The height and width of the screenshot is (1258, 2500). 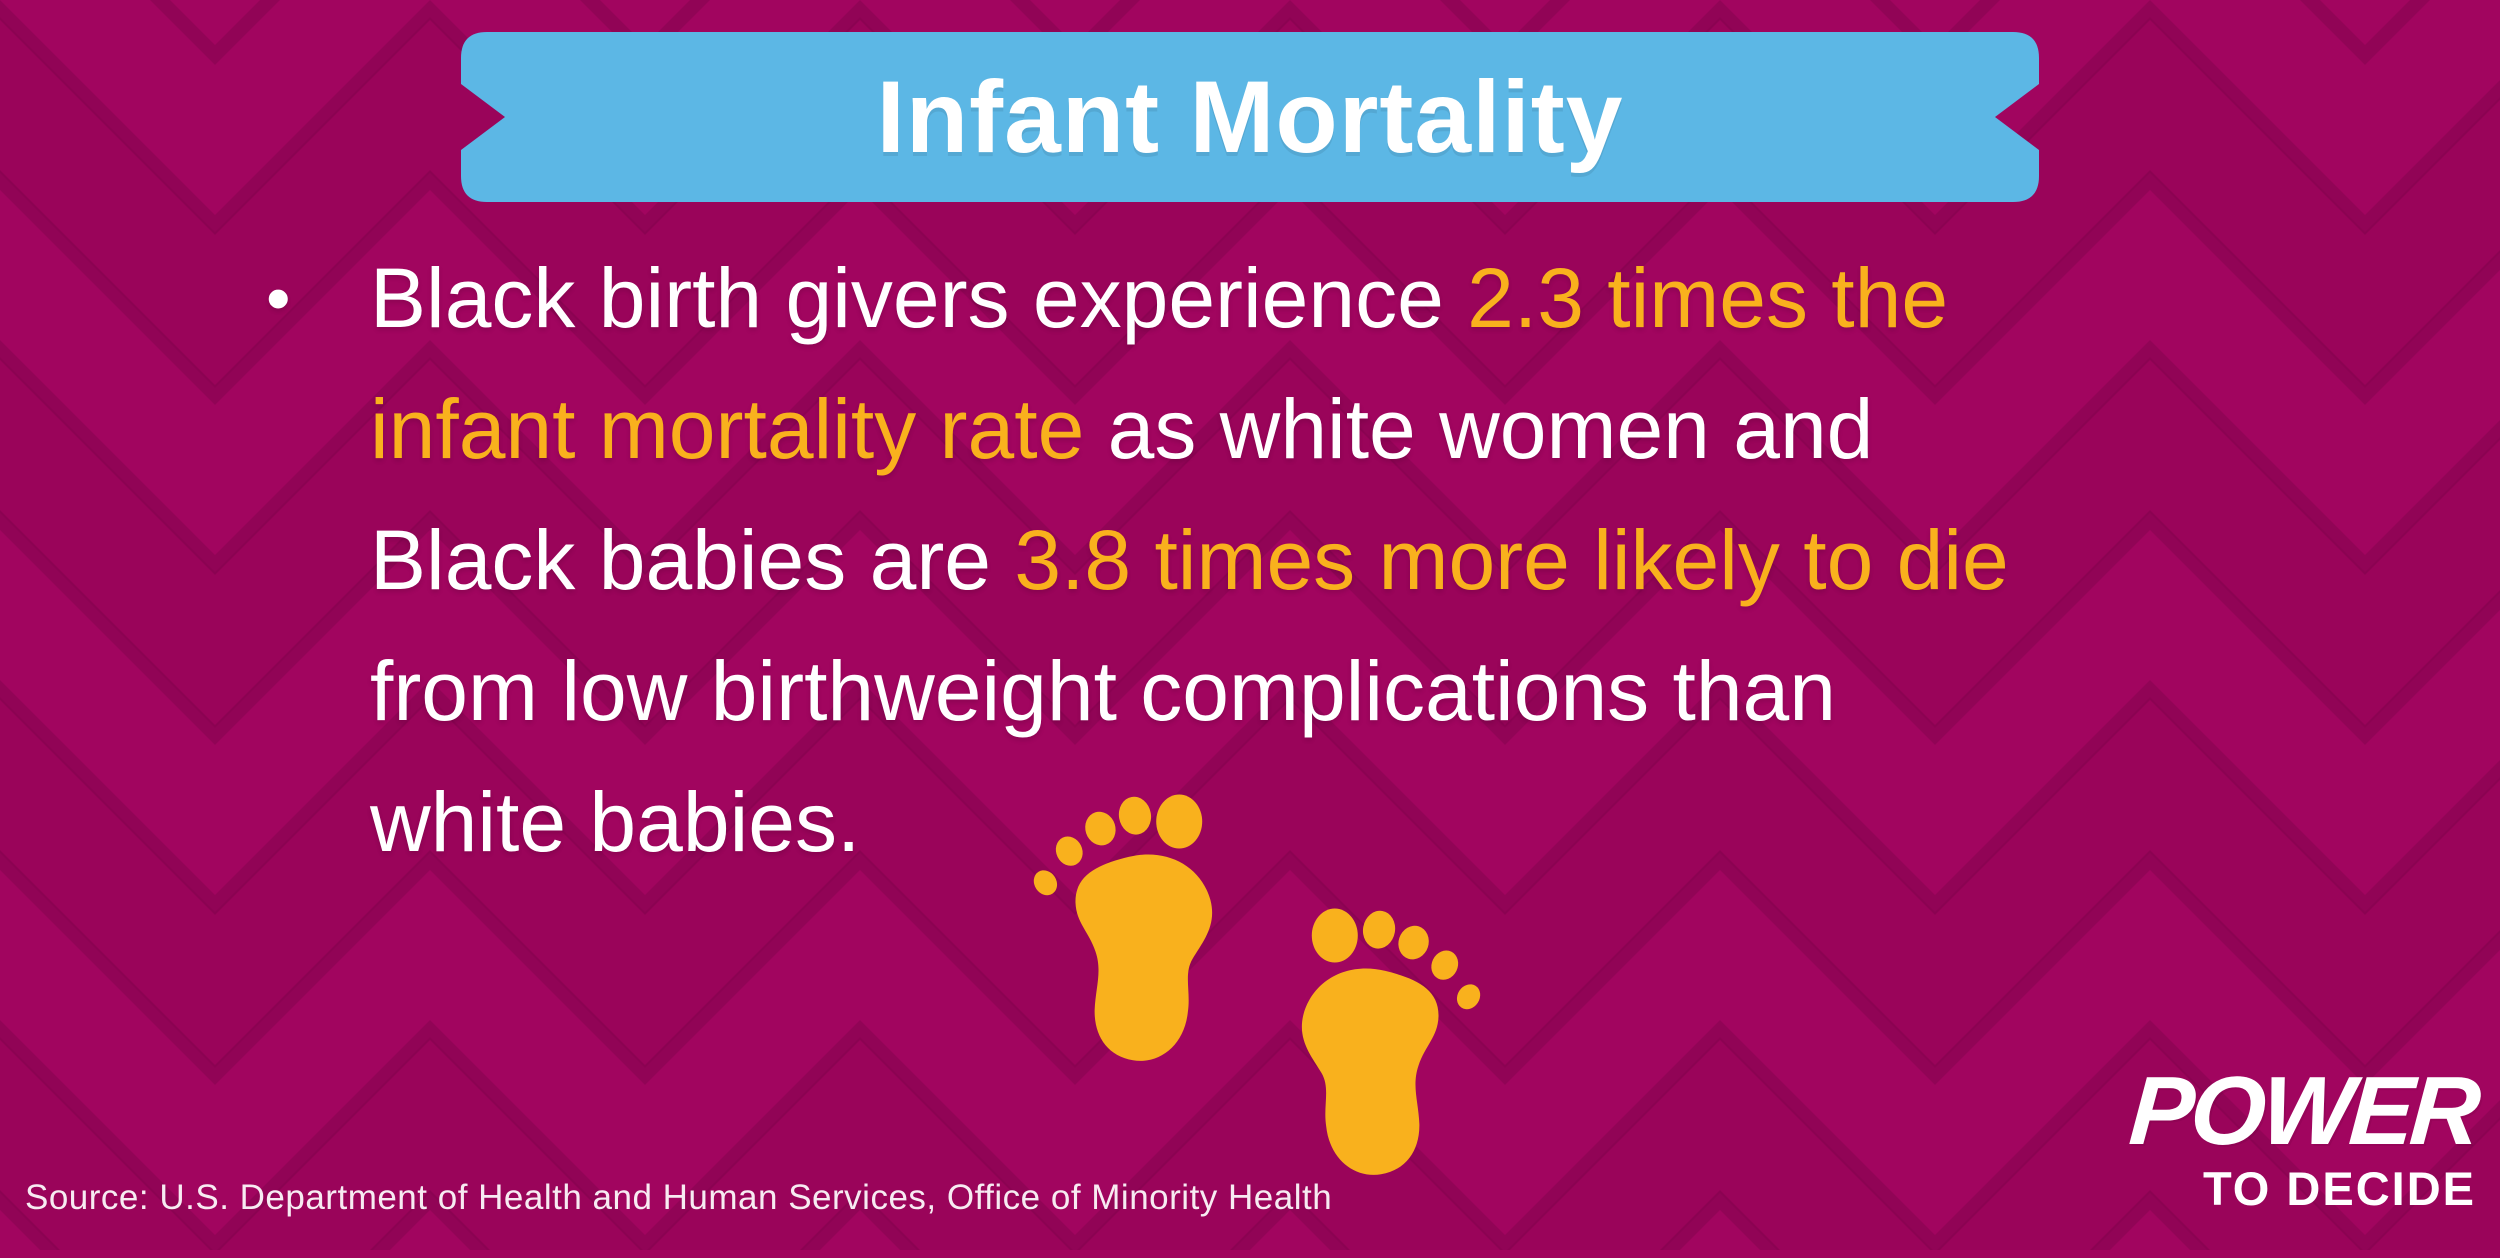 I want to click on right-footprint, so click(x=1391, y=1041).